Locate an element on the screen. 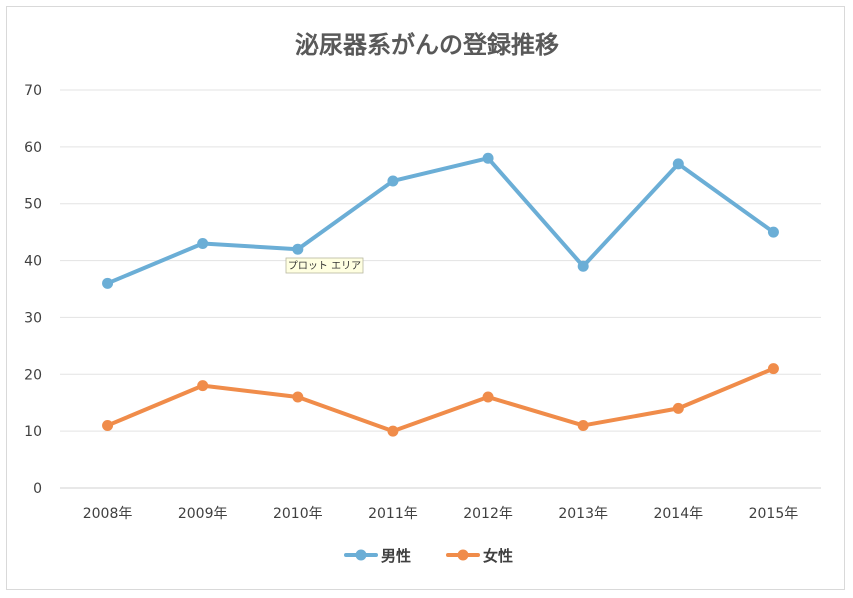  plot-area-tooltip: プロット エリア is located at coordinates (324, 265).